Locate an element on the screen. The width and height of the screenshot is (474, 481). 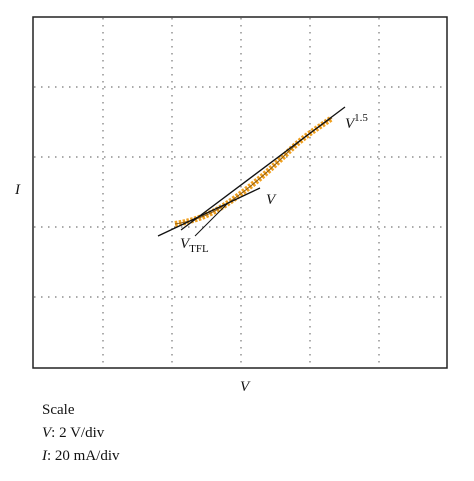
threshold-label: VTFL is located at coordinates (194, 245).